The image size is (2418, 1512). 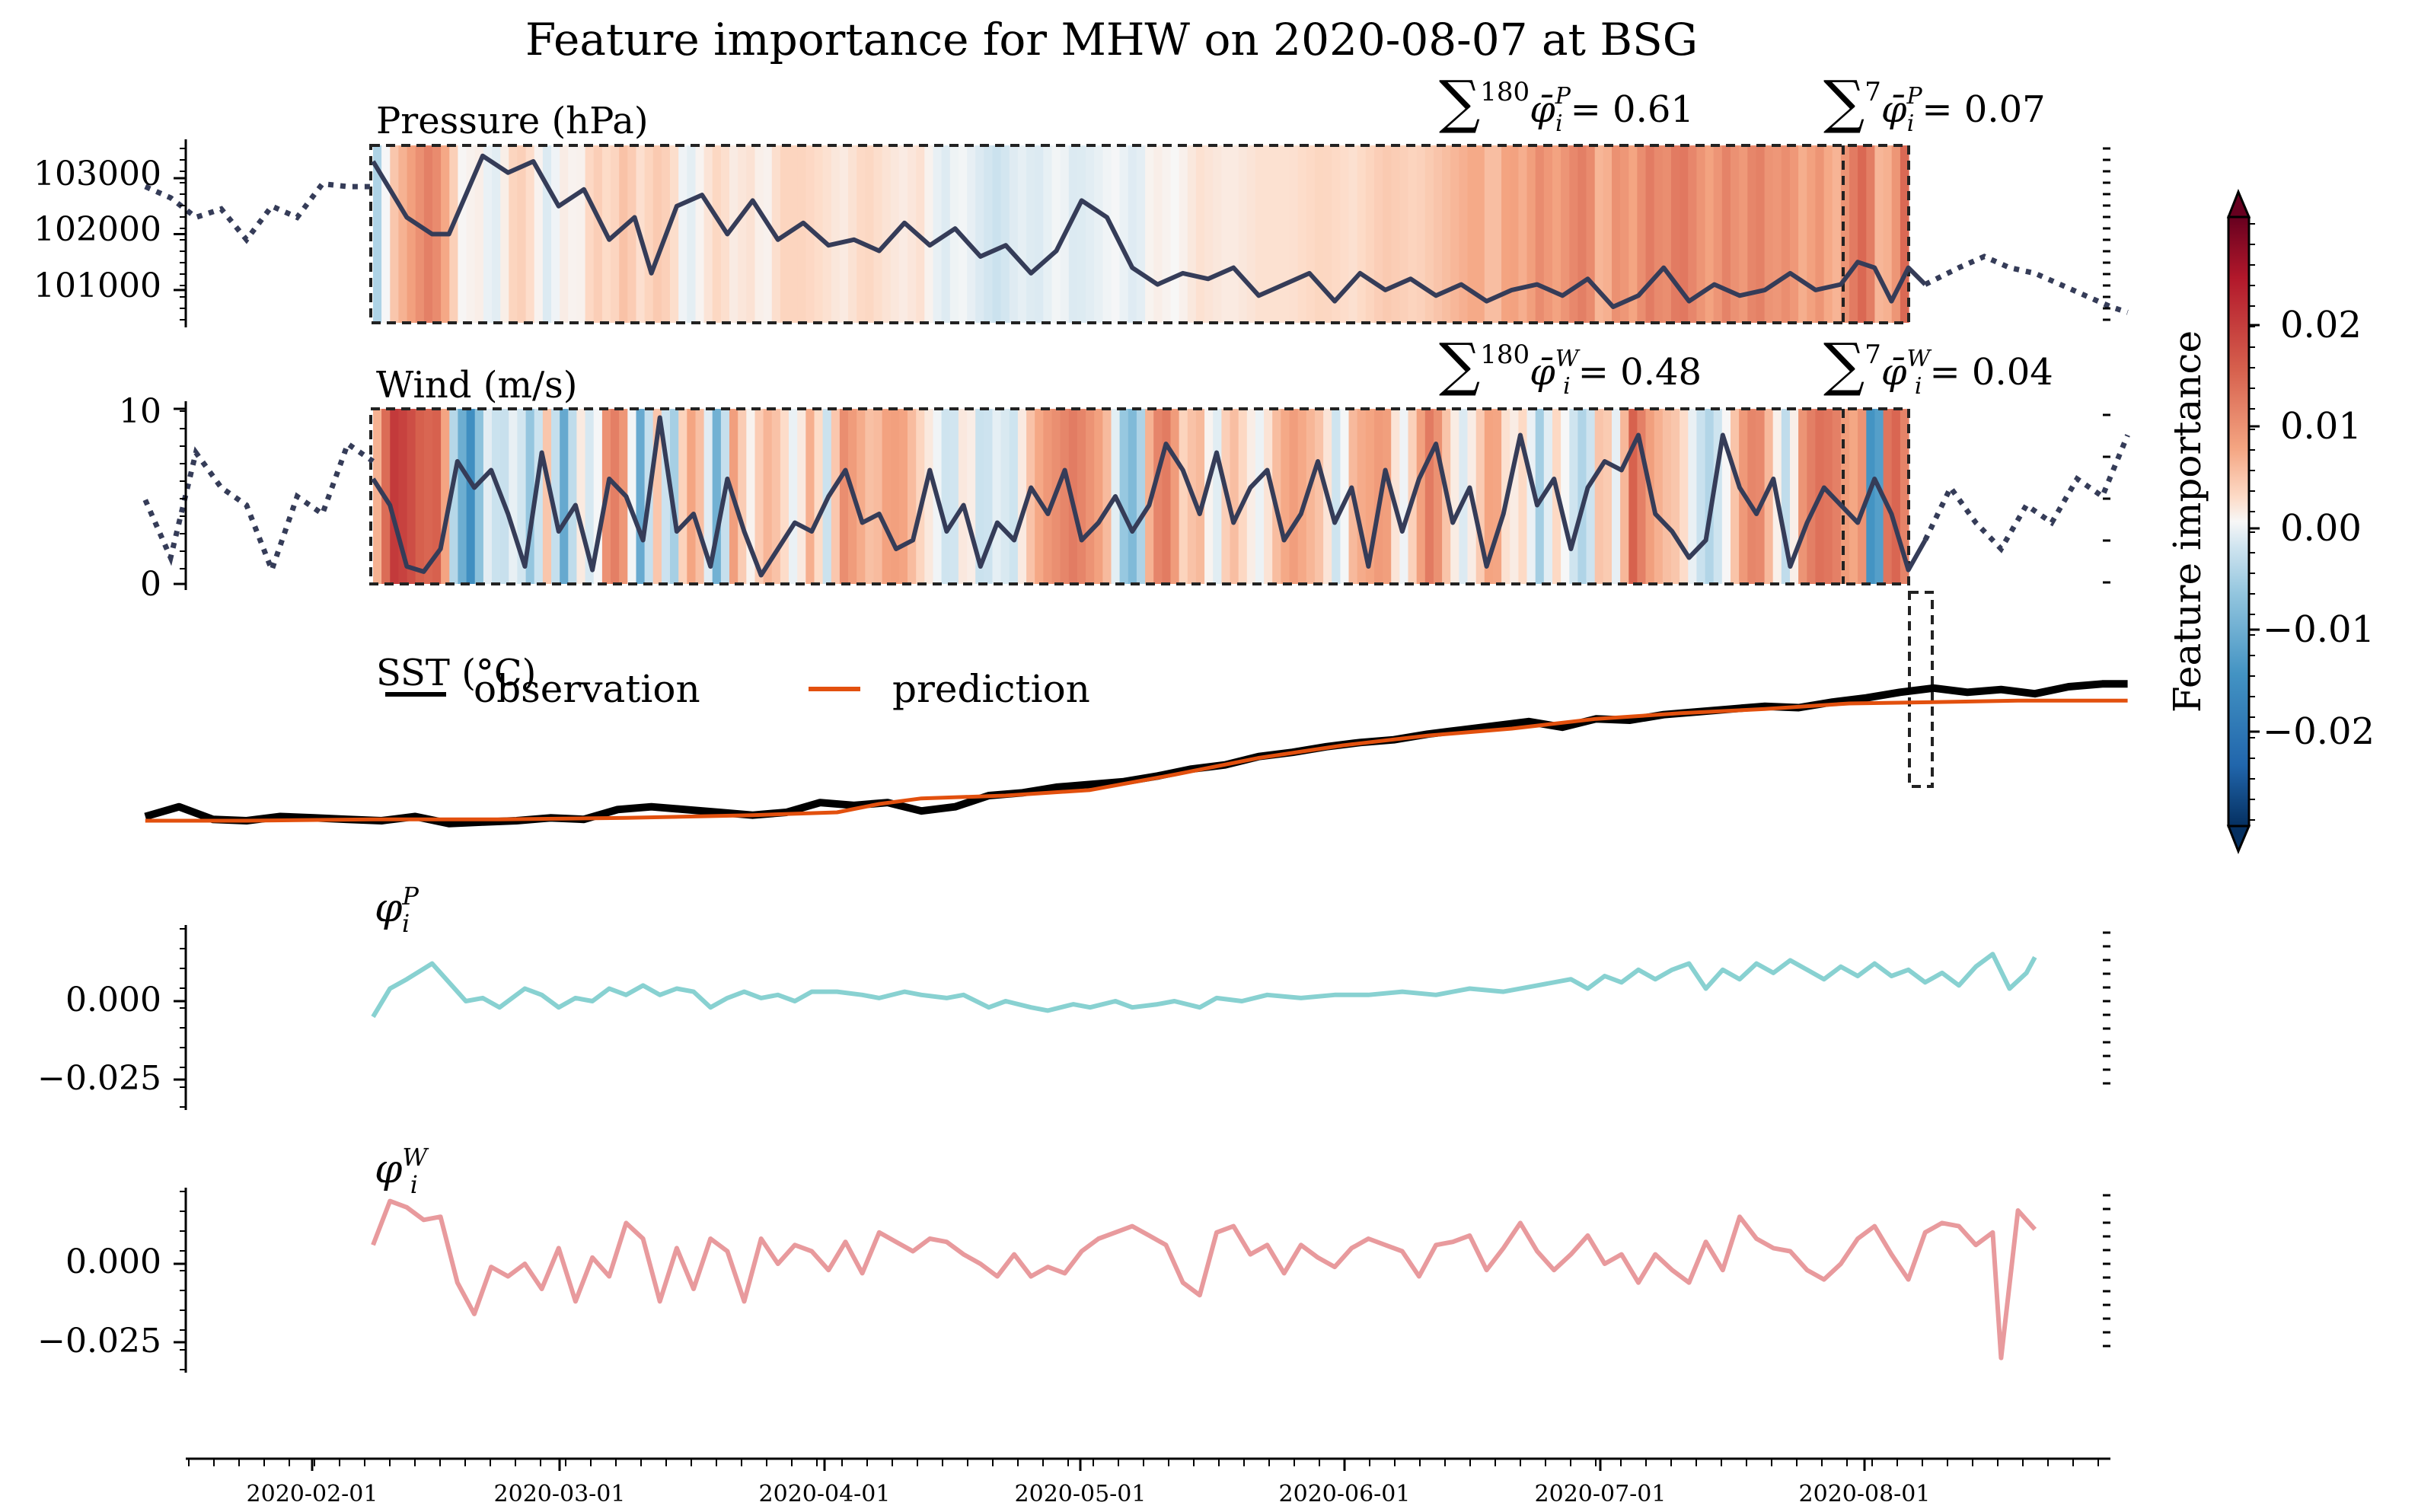 What do you see at coordinates (2319, 731) in the screenshot?
I see `colorbar-tick-label: −0.02` at bounding box center [2319, 731].